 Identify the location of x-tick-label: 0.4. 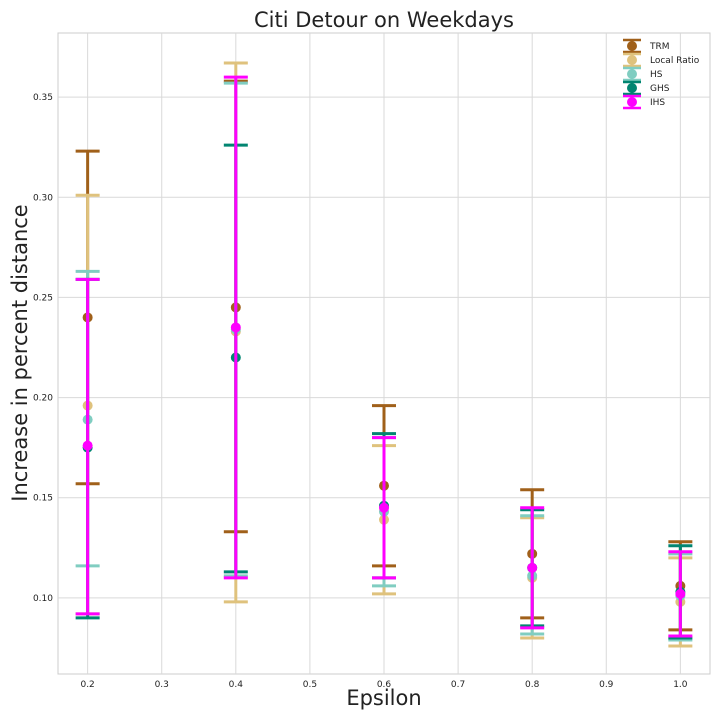
(236, 685).